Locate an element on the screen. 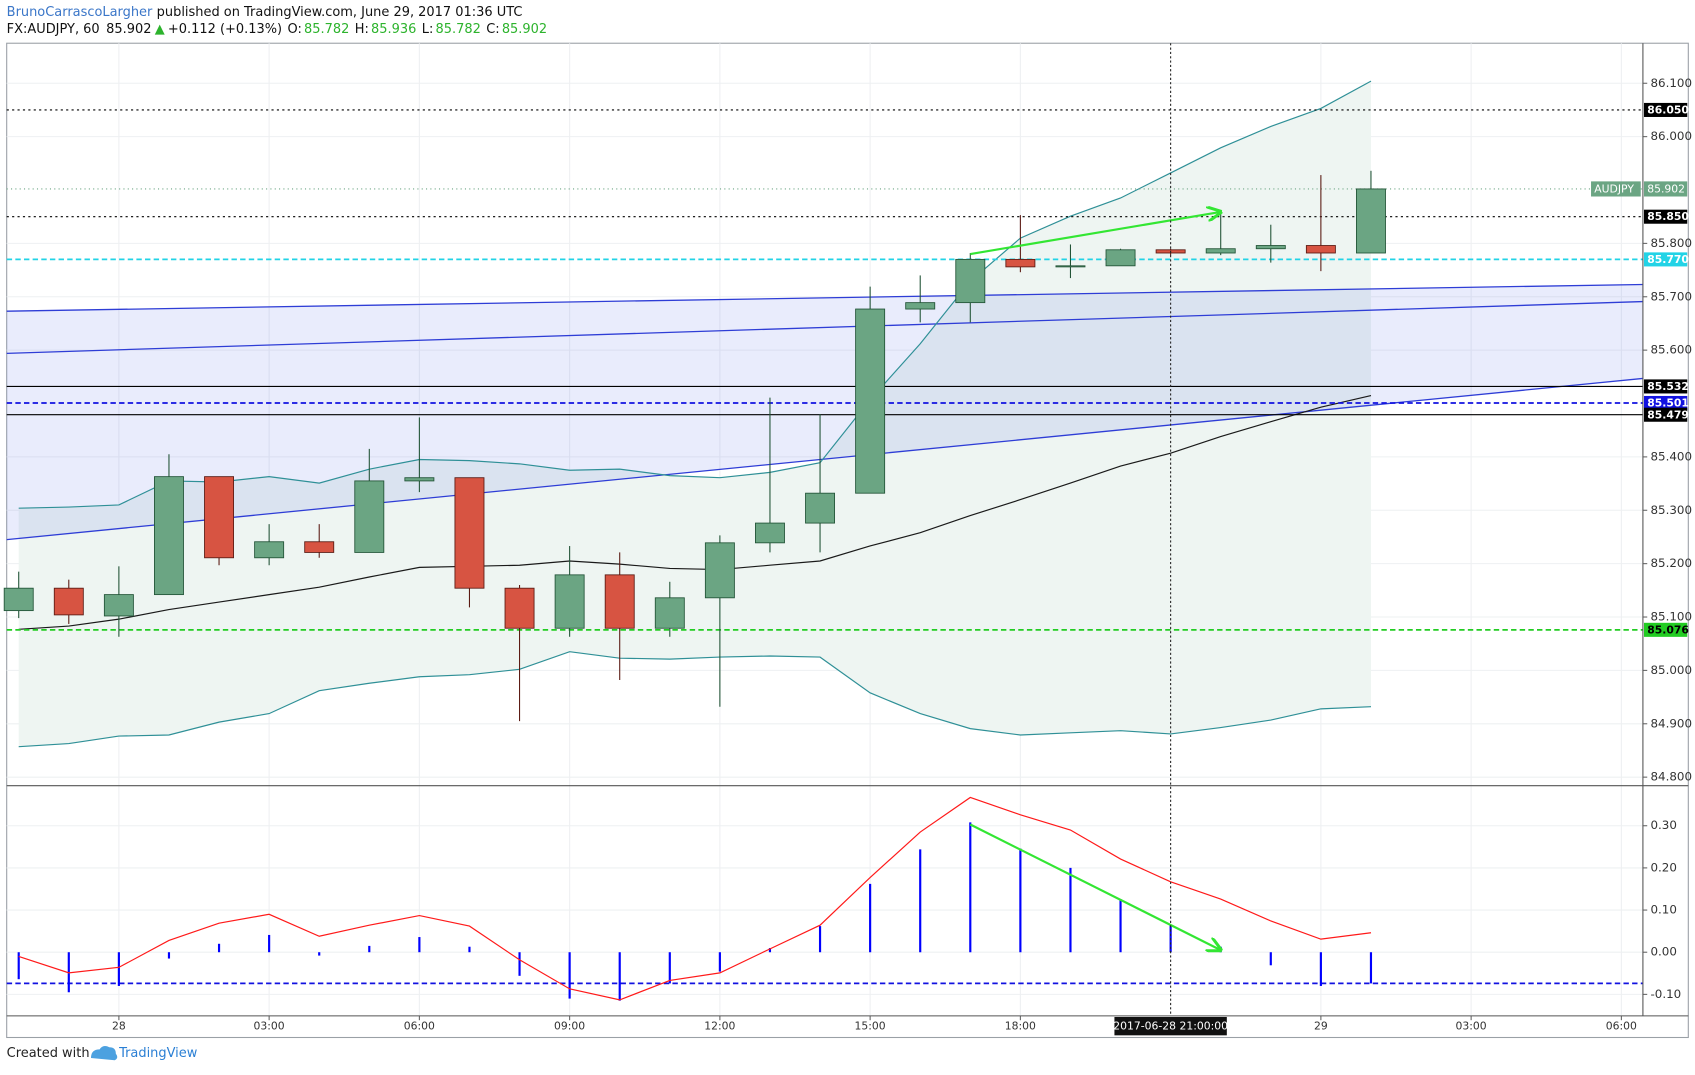 The image size is (1695, 1075). logo is located at coordinates (104, 1053).